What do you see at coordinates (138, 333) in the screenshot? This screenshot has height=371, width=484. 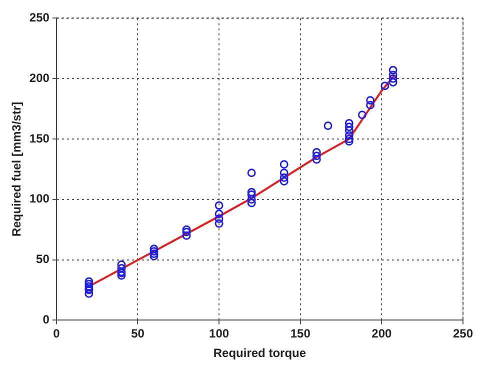 I see `x-tick-label: 50` at bounding box center [138, 333].